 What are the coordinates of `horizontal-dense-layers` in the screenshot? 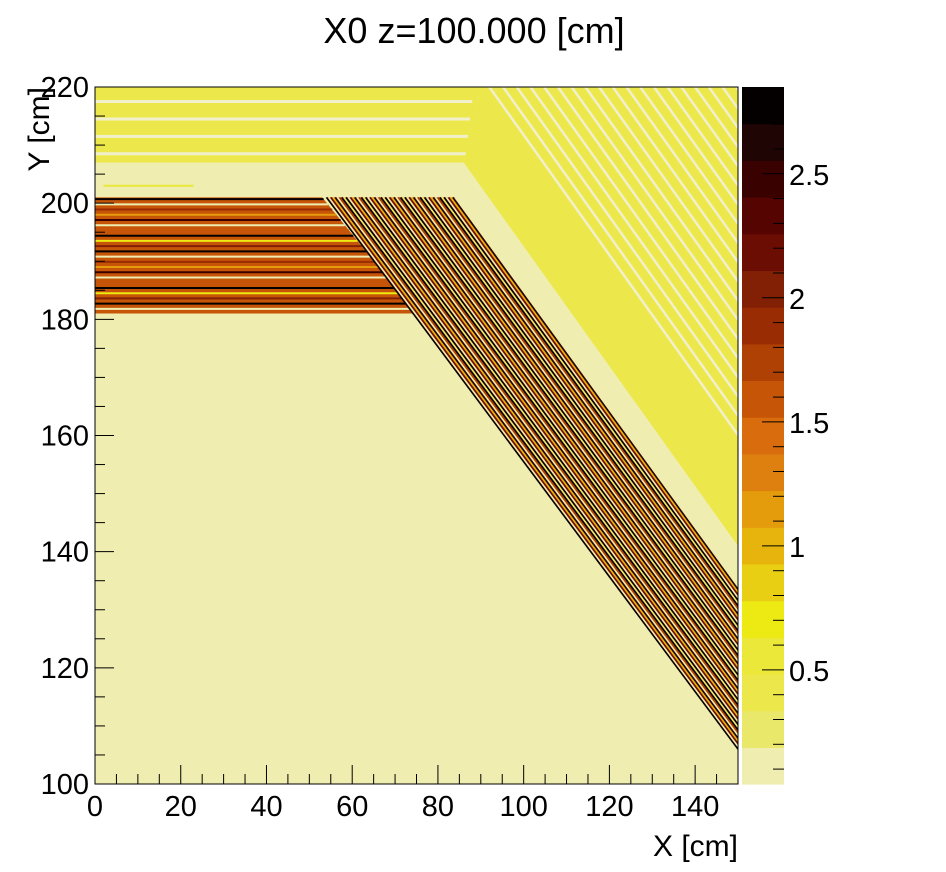 It's located at (256, 255).